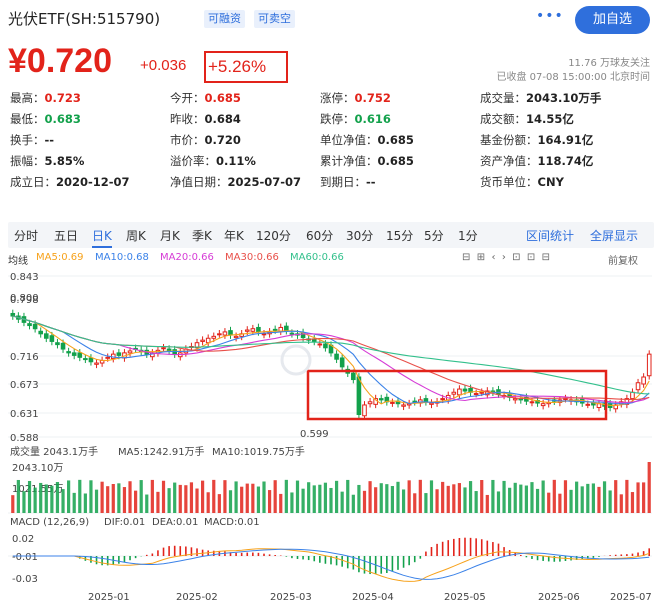  Describe the element at coordinates (66, 236) in the screenshot. I see `tab-1: 五日` at that location.